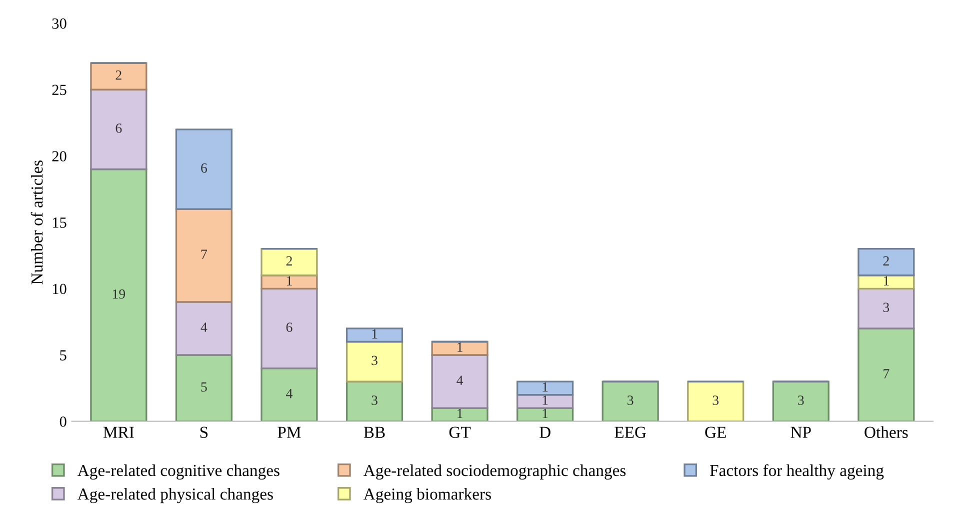 The width and height of the screenshot is (957, 517). What do you see at coordinates (797, 472) in the screenshot?
I see `legend-label: Factors for healthy ageing` at bounding box center [797, 472].